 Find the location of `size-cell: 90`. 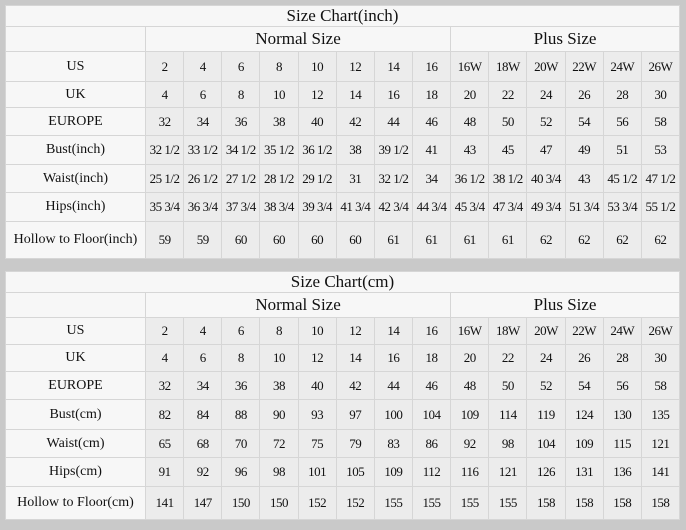

size-cell: 90 is located at coordinates (279, 414).